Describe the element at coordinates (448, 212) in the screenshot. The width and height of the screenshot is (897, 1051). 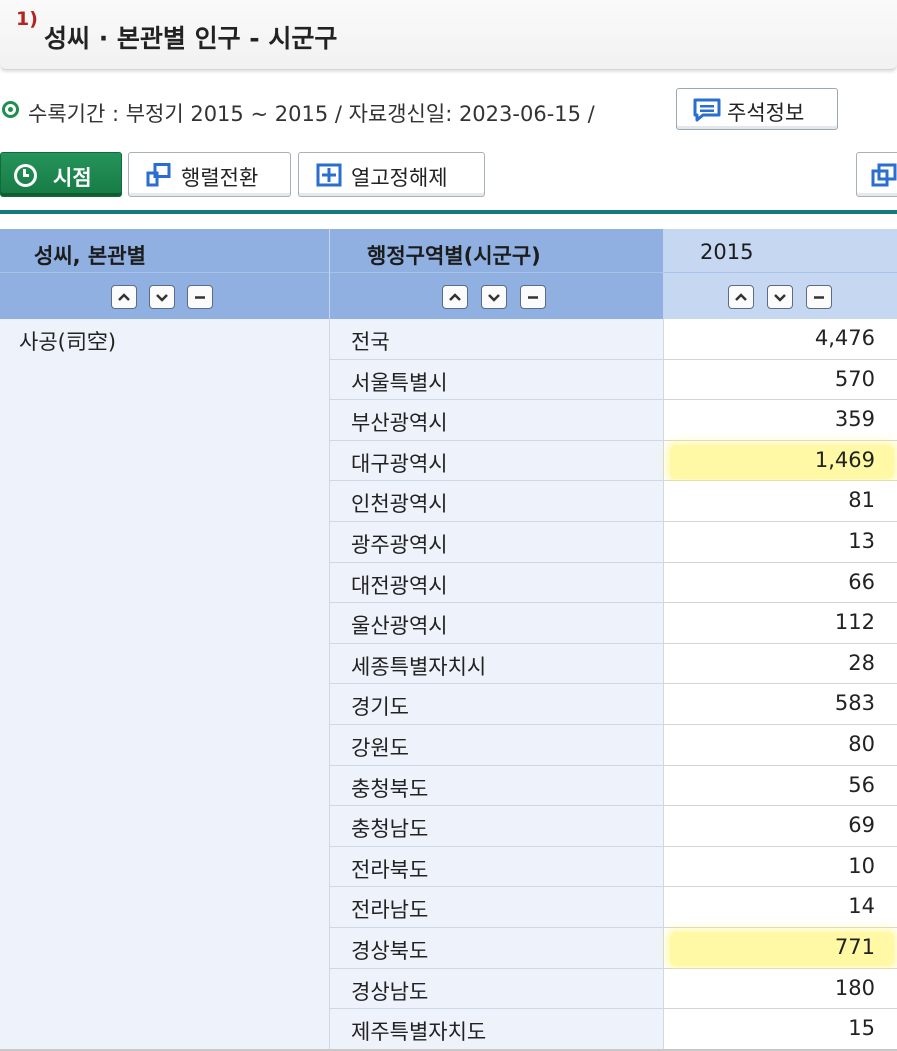
I see `toolbar-divider` at that location.